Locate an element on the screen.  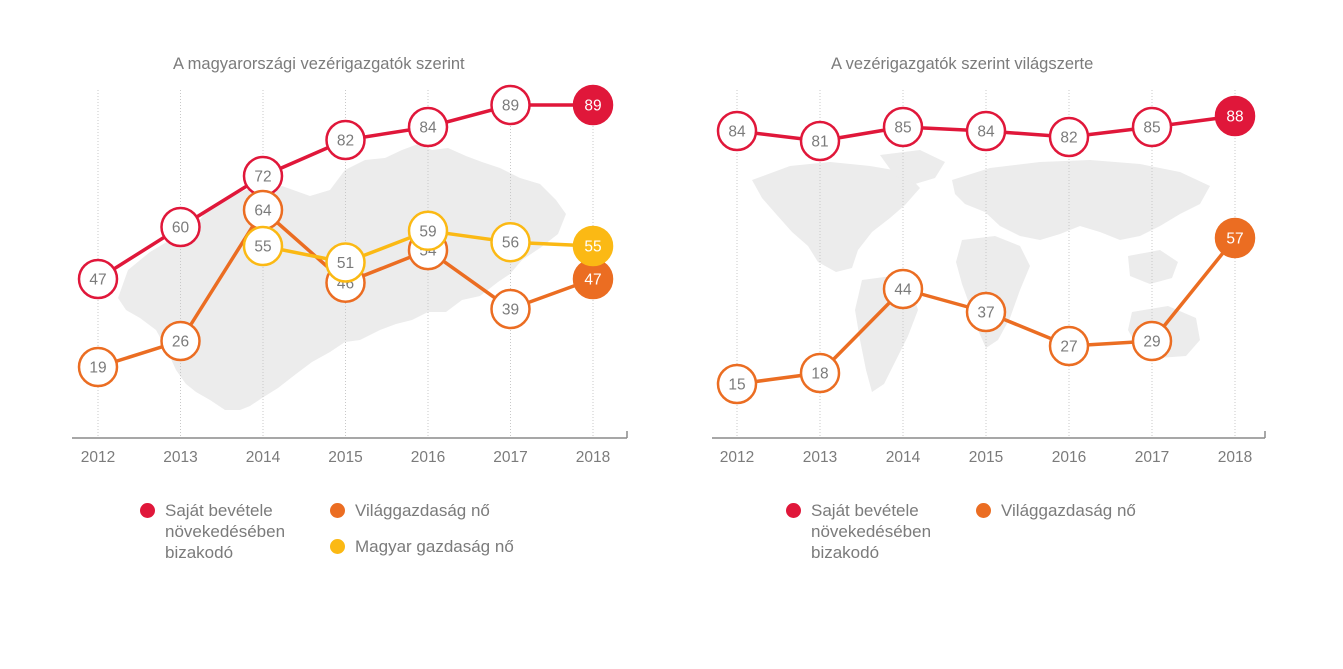
legend-item: Magyar gazdaság nő is located at coordinates (422, 546).